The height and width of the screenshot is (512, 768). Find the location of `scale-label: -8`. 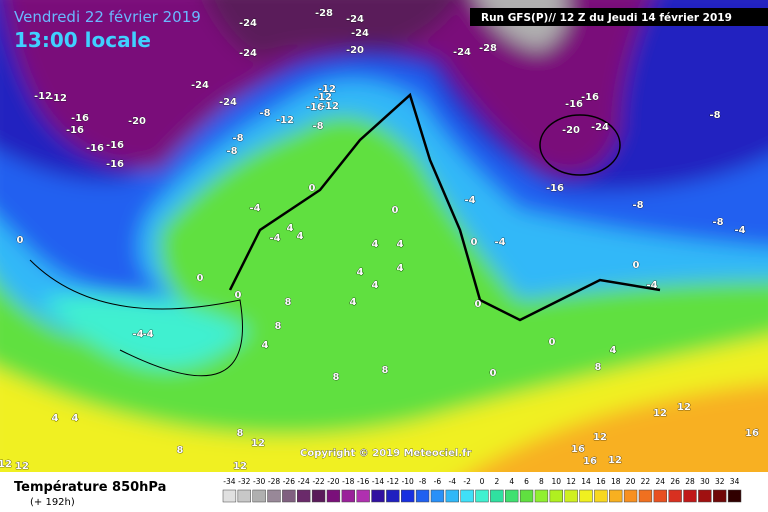

scale-label: -8 is located at coordinates (423, 481).